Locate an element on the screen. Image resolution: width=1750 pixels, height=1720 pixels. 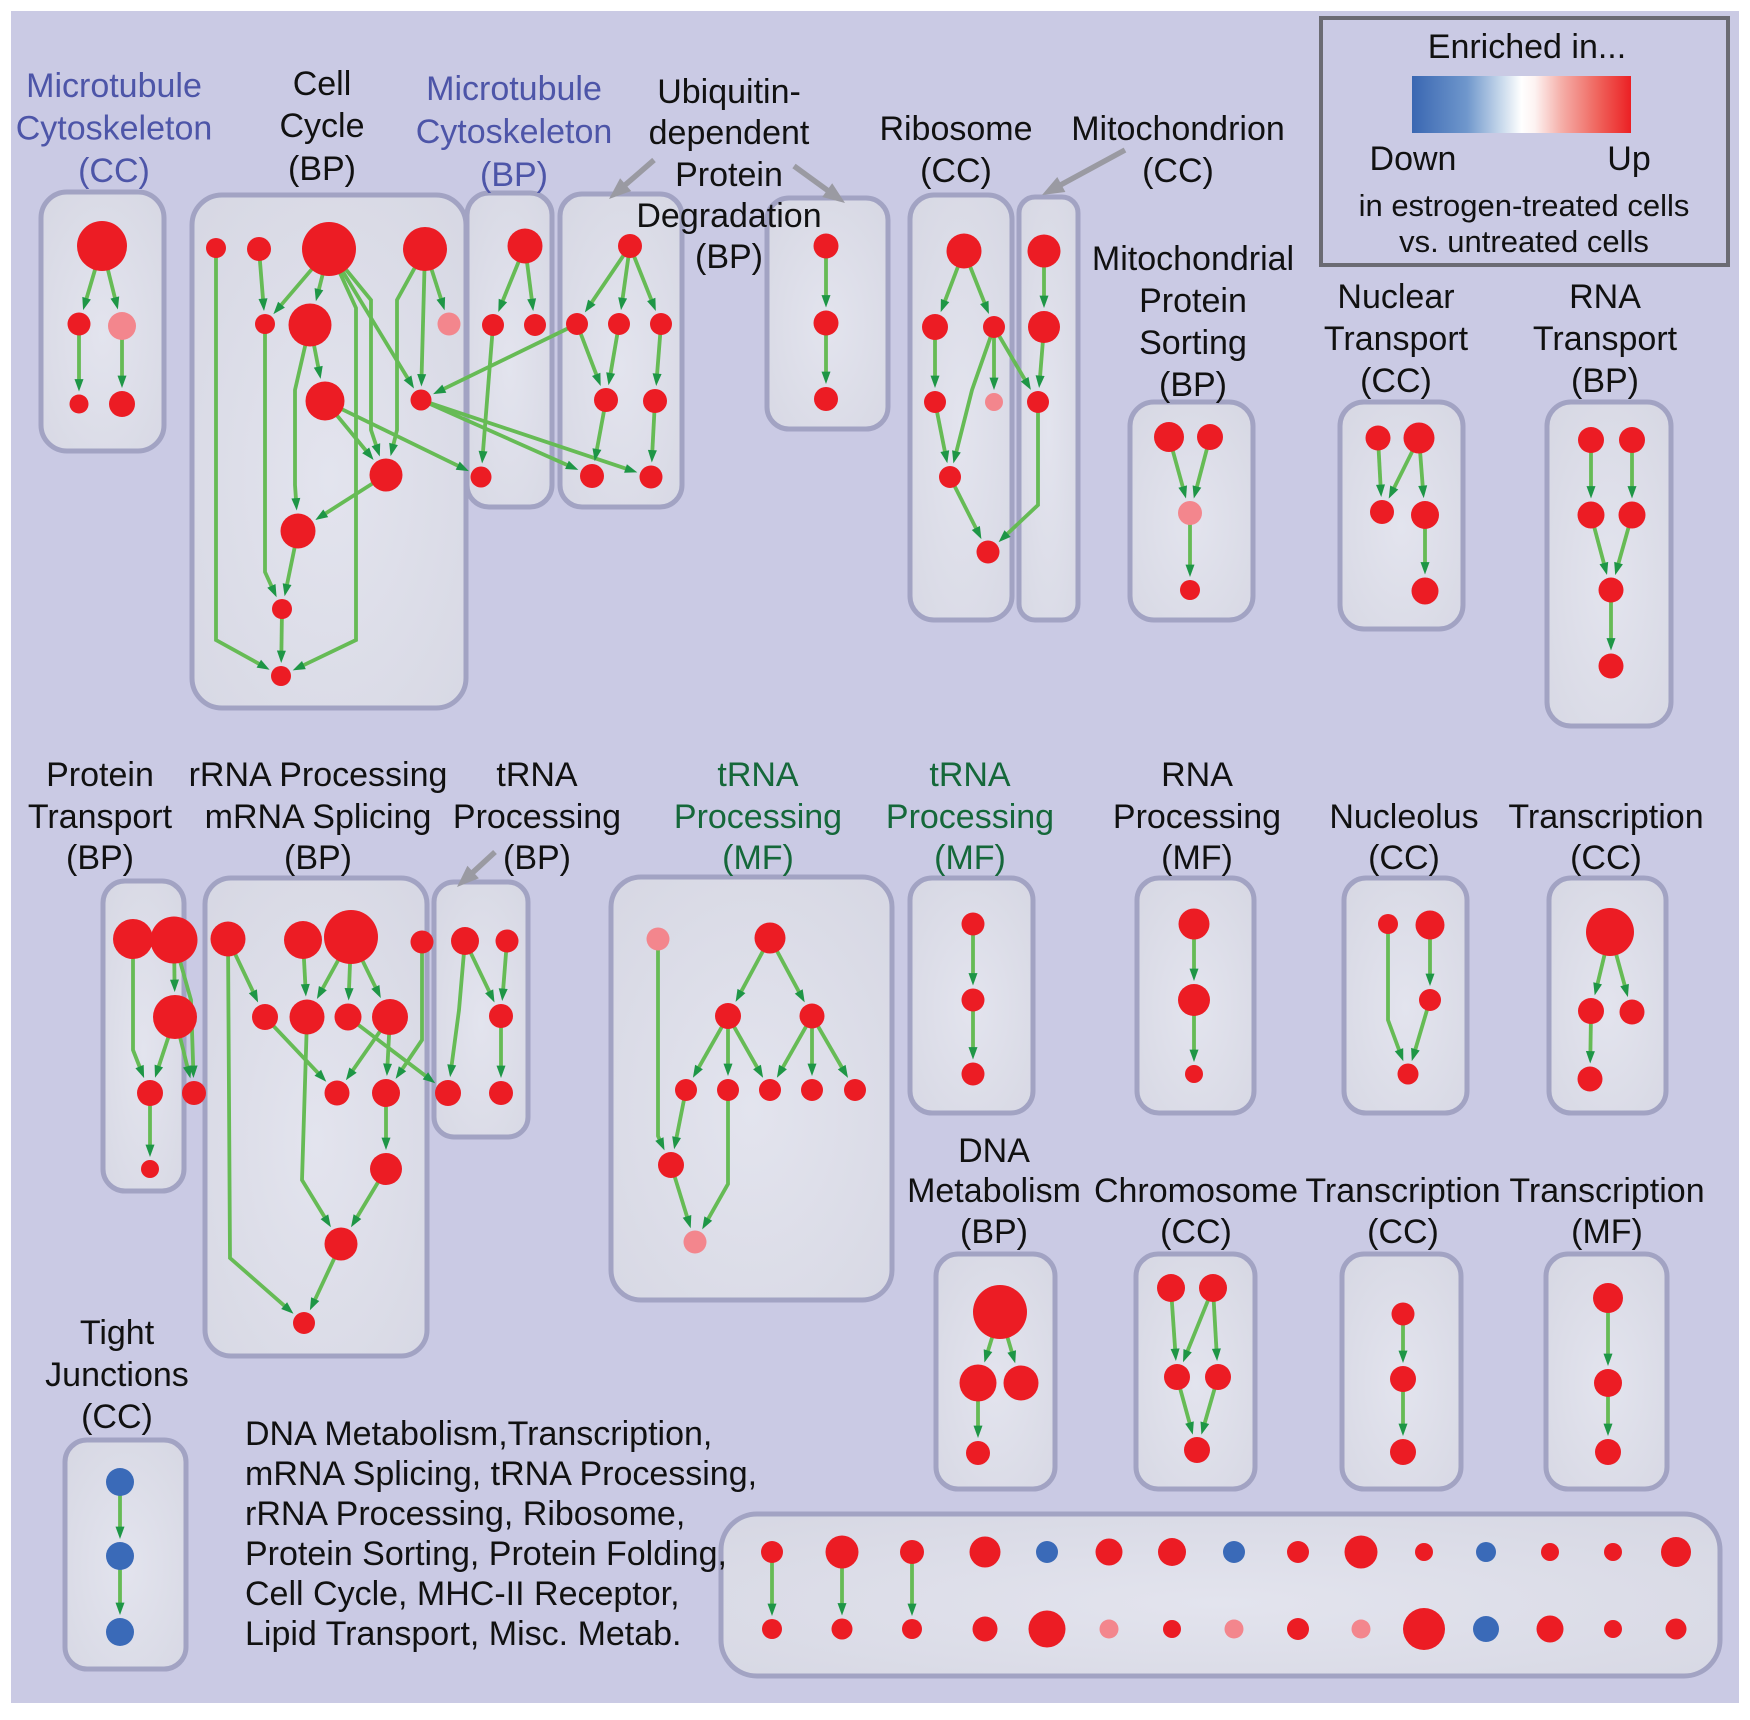
svg-text: Sorting is located at coordinates (1193, 343).